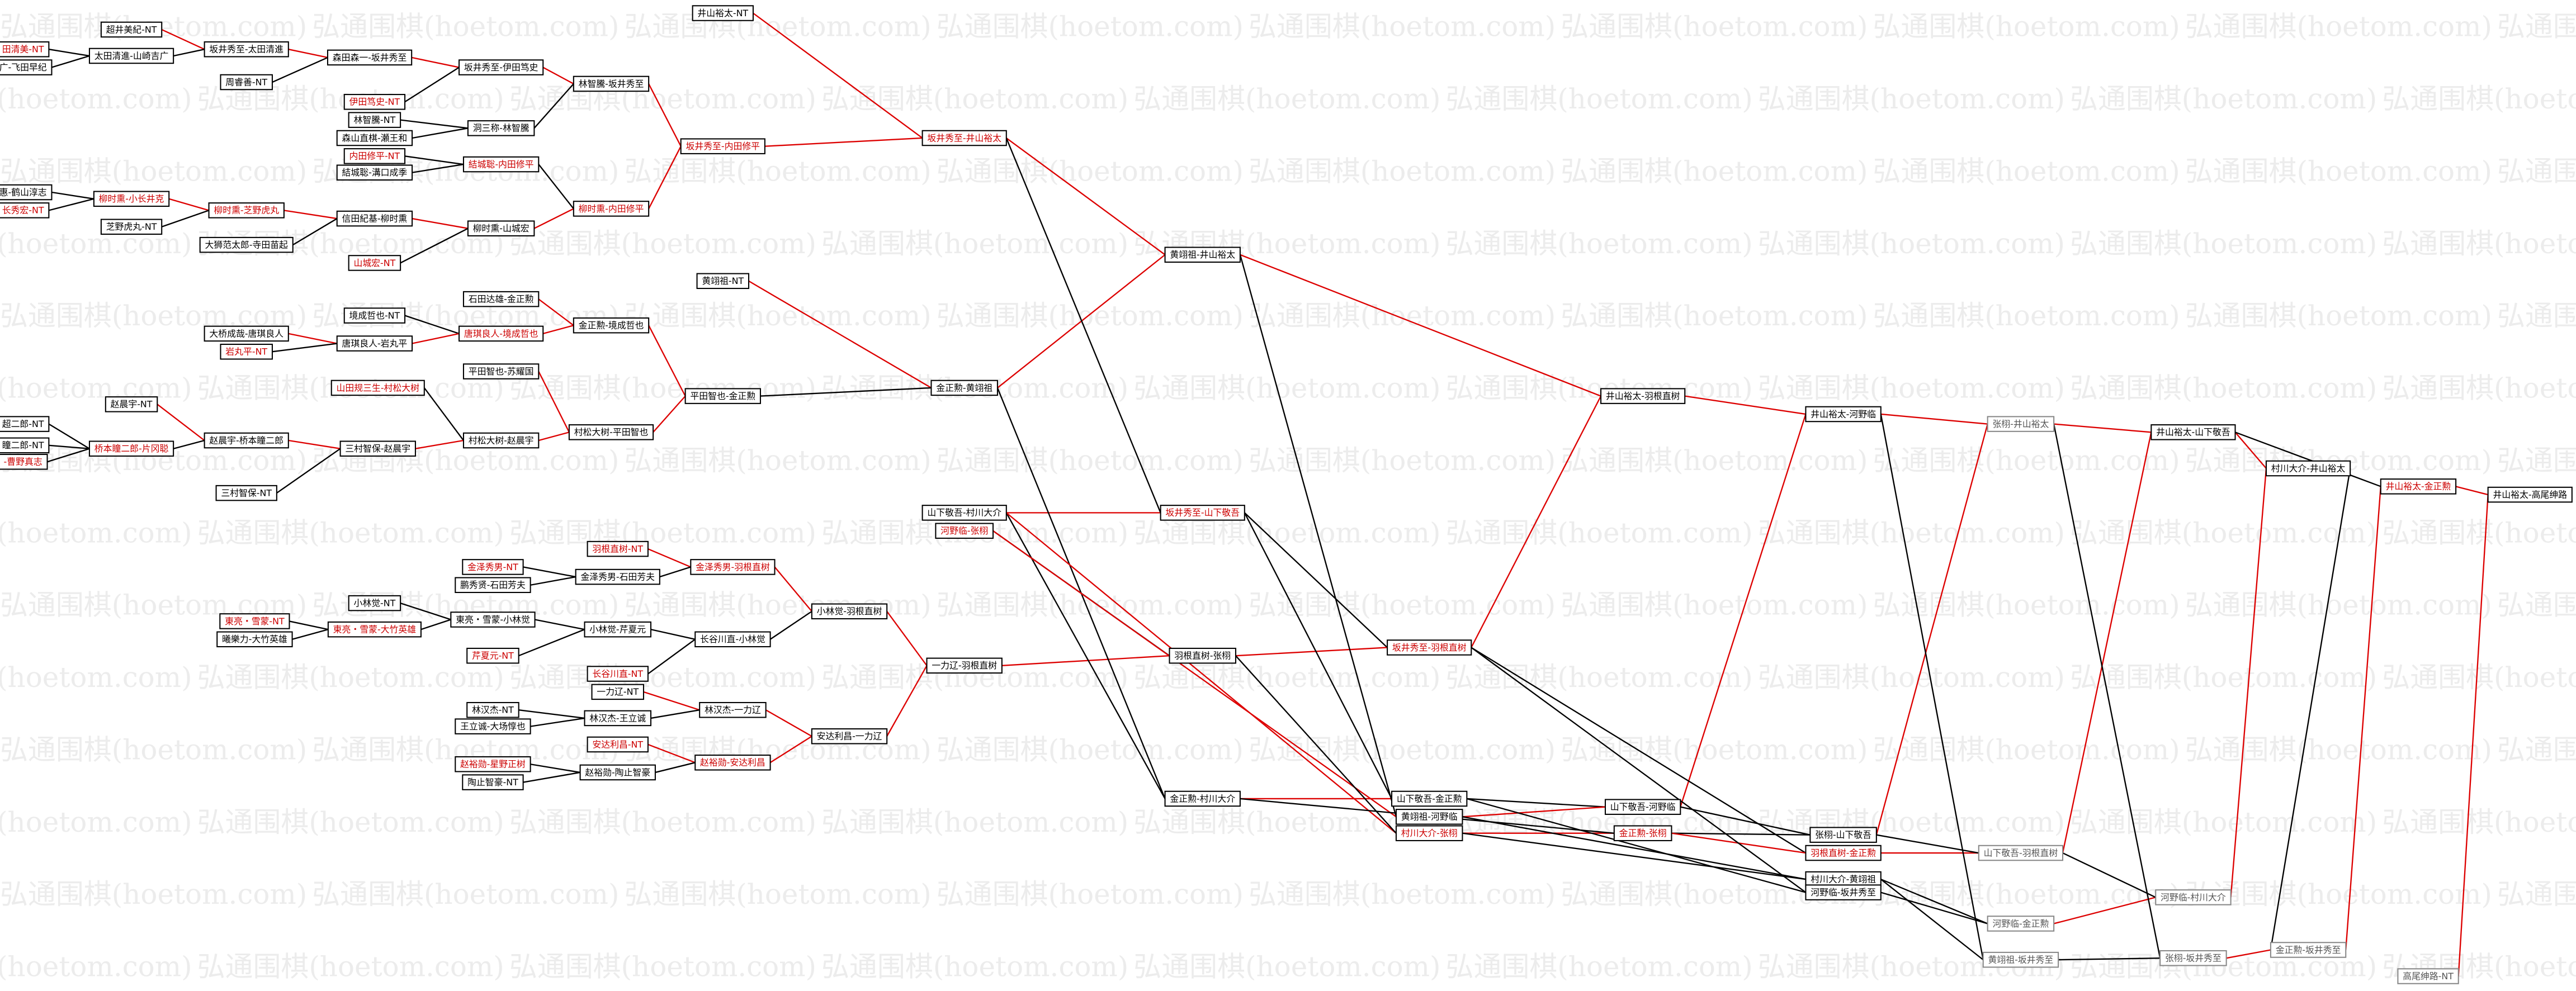  I want to click on match-node: 河野临-金正勲, so click(2021, 924).